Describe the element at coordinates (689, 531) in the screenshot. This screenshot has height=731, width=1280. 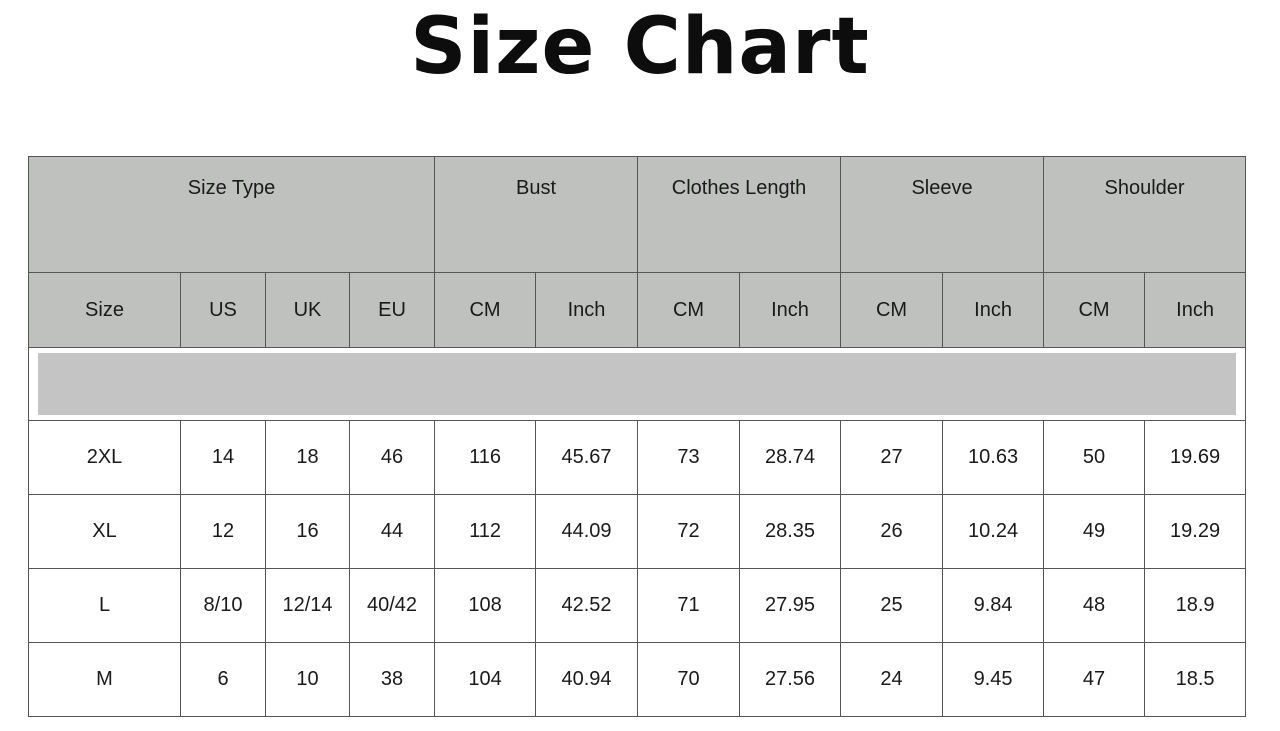
I see `table-cell: 72` at that location.